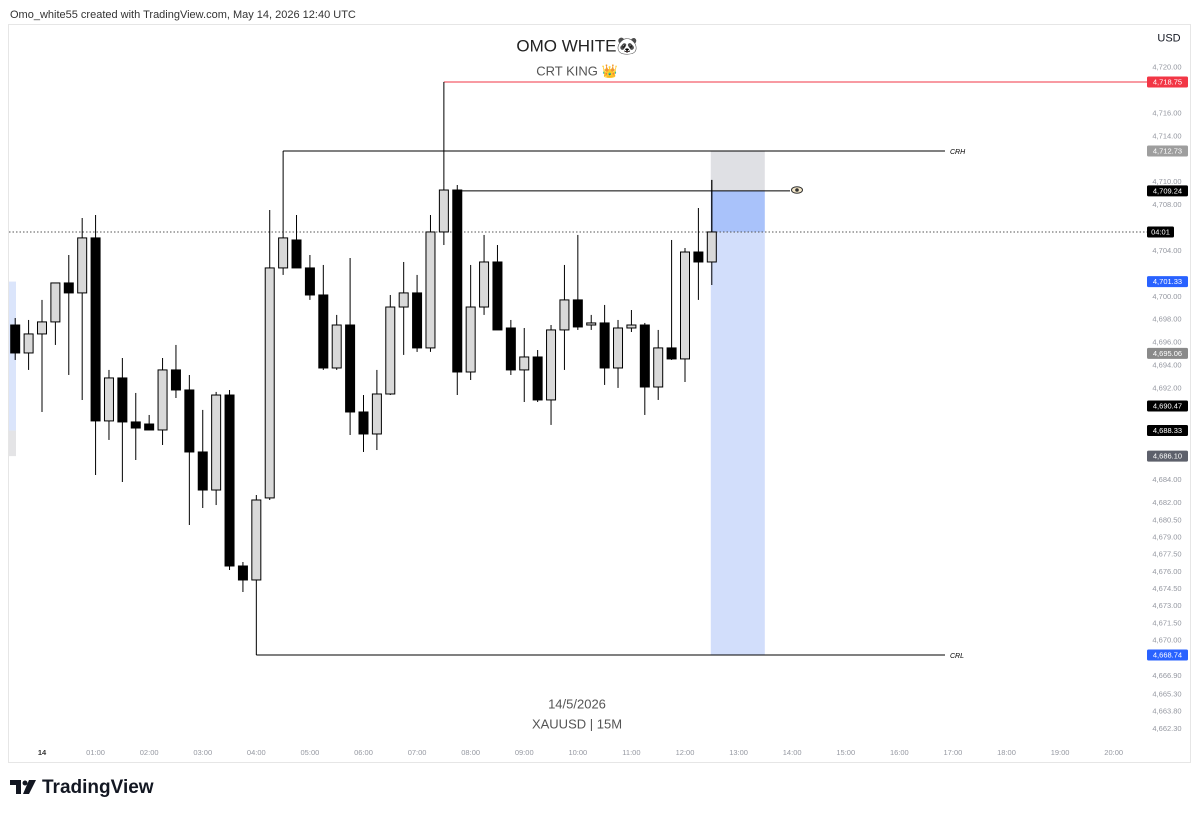 This screenshot has width=1200, height=818. I want to click on y-tick-label: 4,677.50, so click(1166, 554).